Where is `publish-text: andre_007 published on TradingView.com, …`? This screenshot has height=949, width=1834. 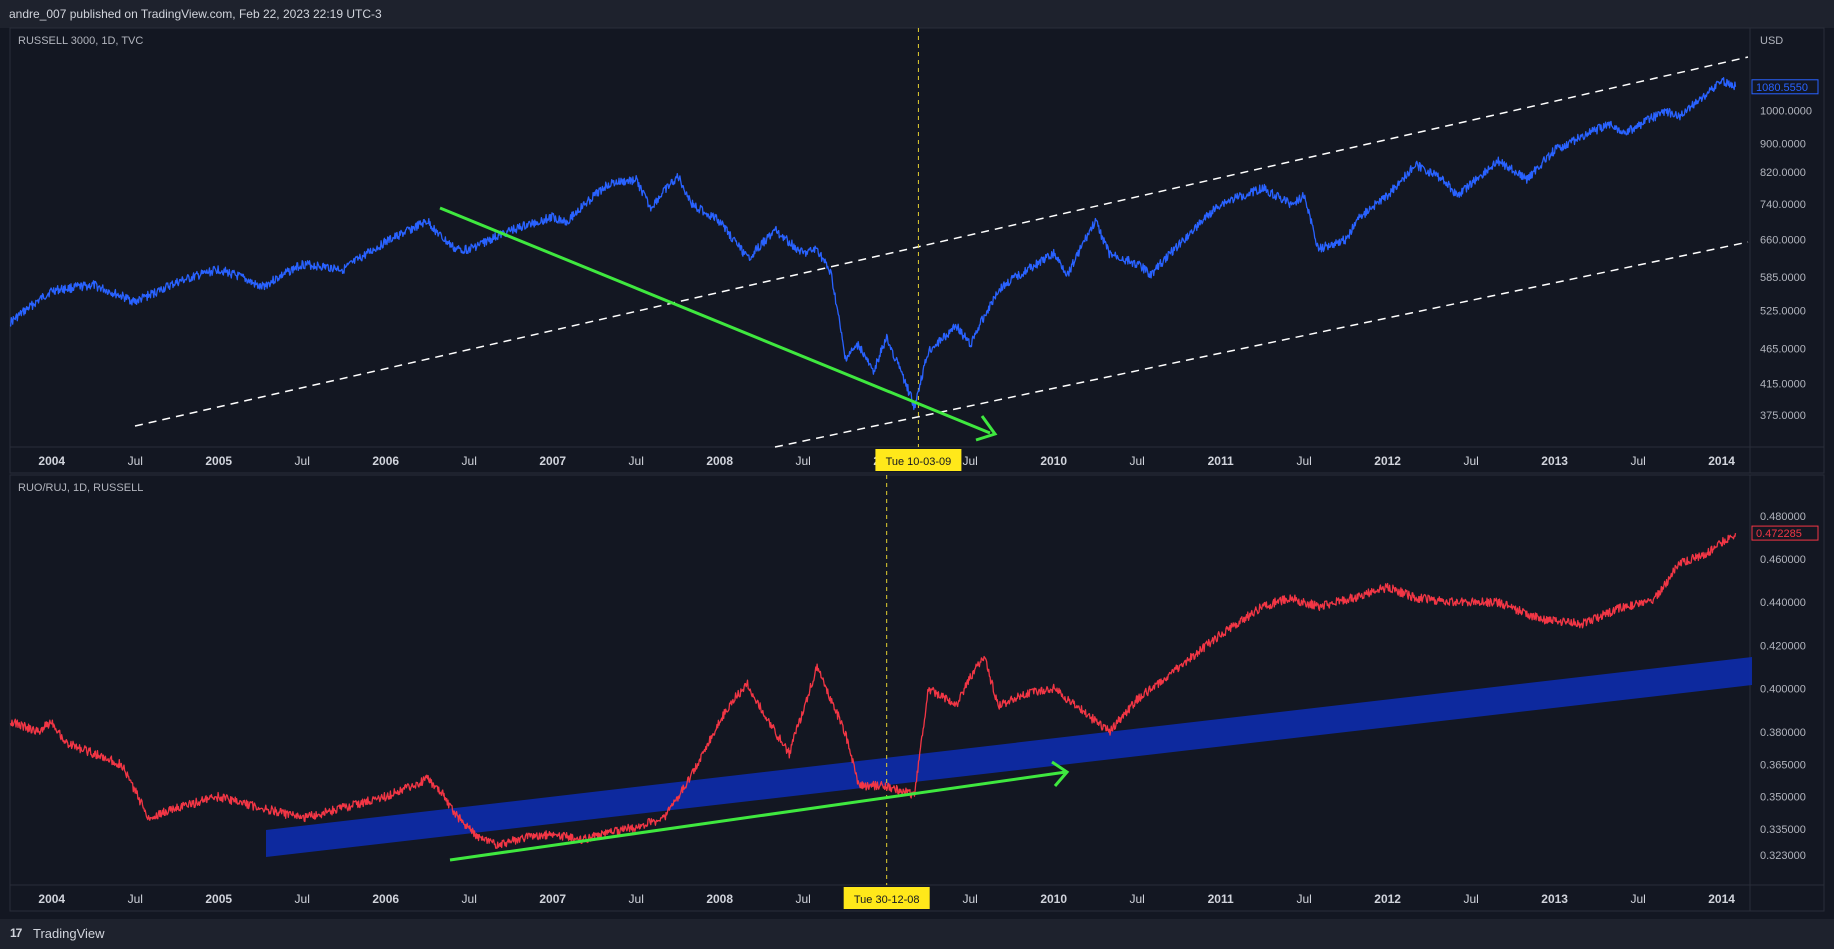 publish-text: andre_007 published on TradingView.com, … is located at coordinates (195, 14).